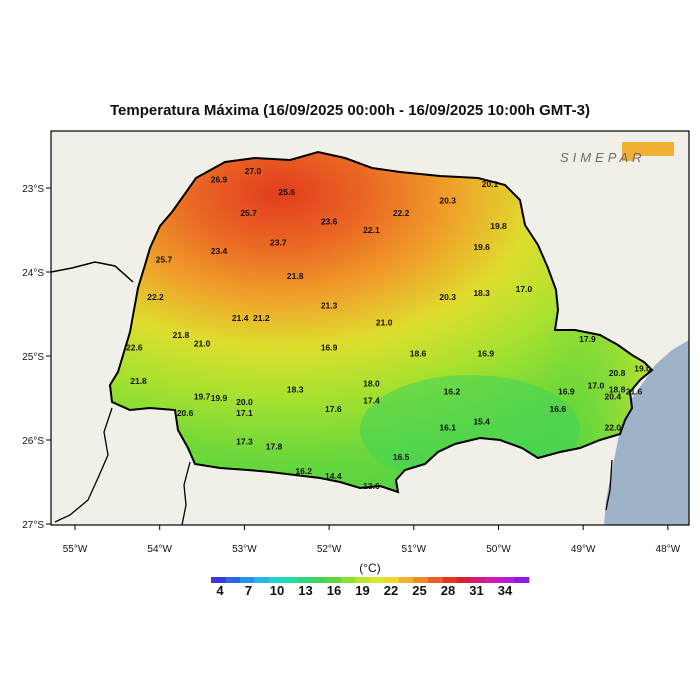 The height and width of the screenshot is (700, 700). What do you see at coordinates (240, 318) in the screenshot?
I see `station-value: 21.4` at bounding box center [240, 318].